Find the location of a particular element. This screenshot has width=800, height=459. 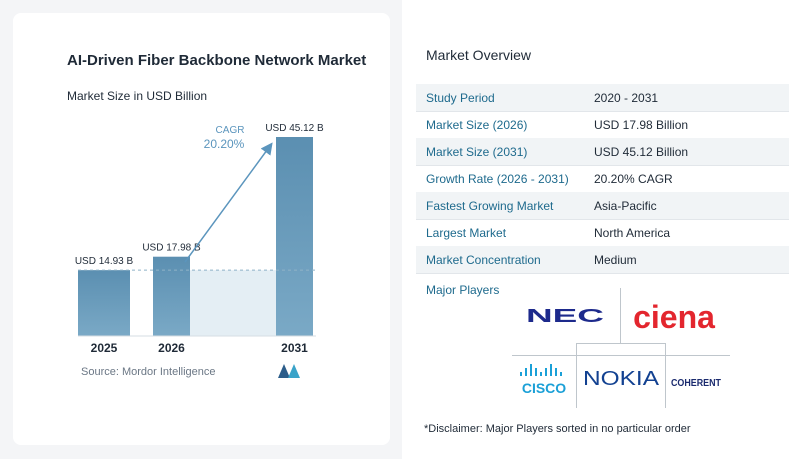

tick-label-2031: 2031 is located at coordinates (294, 348).